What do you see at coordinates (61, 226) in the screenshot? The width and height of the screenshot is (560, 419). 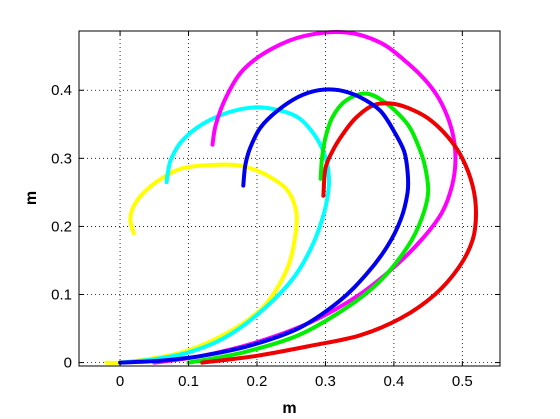 I see `y-tick-label: 0.2` at bounding box center [61, 226].